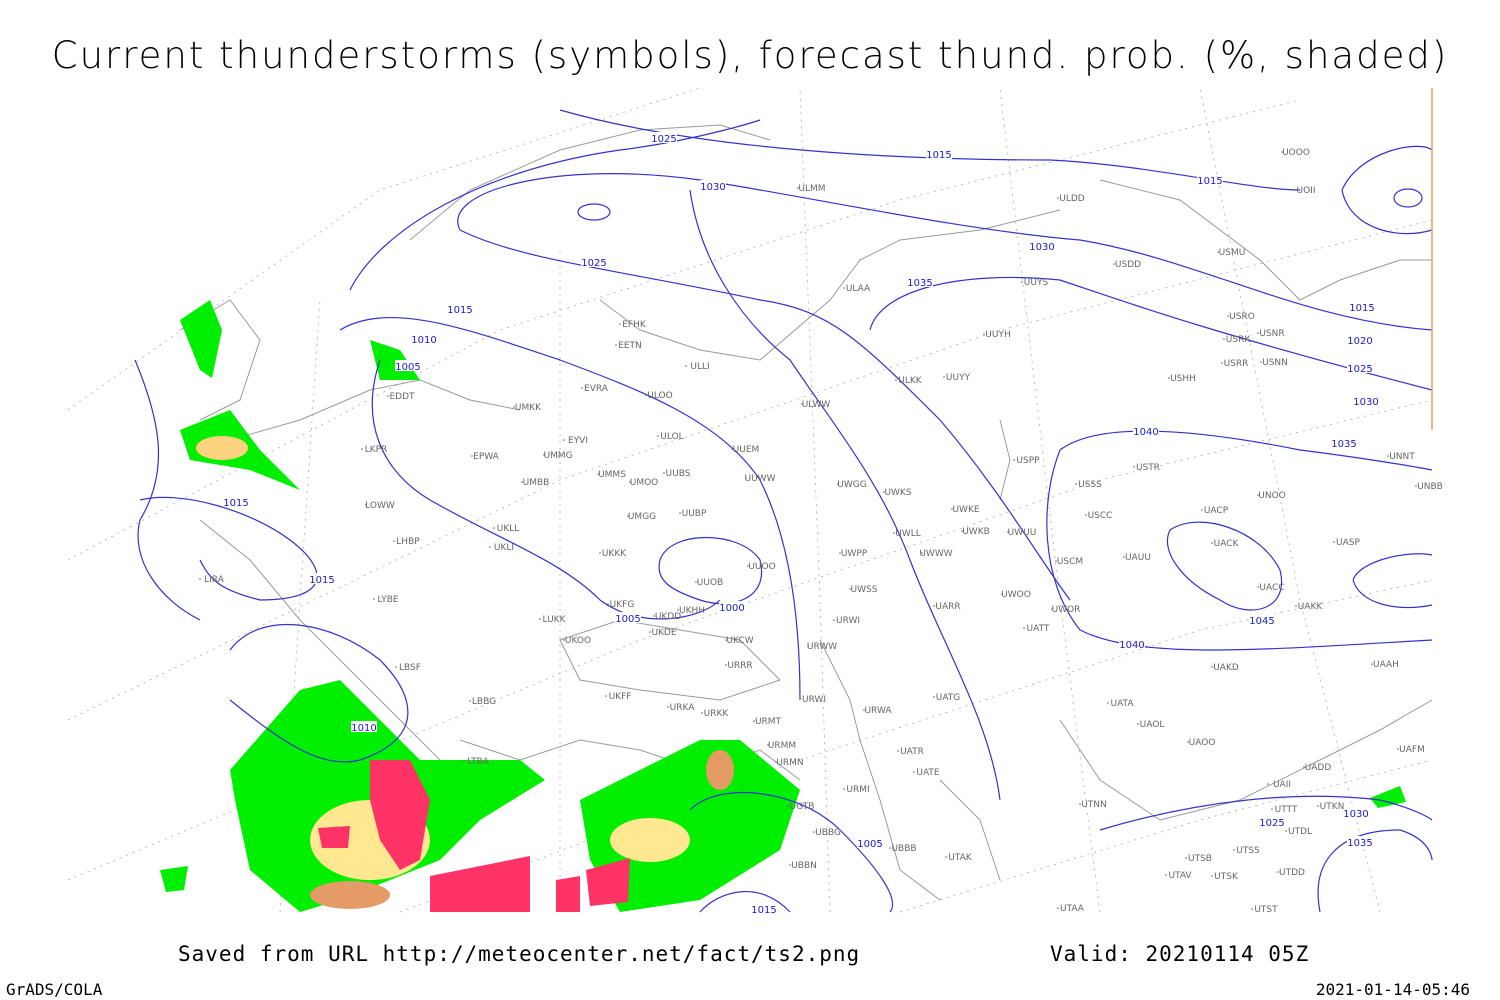 The image size is (1500, 1000). Describe the element at coordinates (760, 479) in the screenshot. I see `station-label: UUWW` at that location.